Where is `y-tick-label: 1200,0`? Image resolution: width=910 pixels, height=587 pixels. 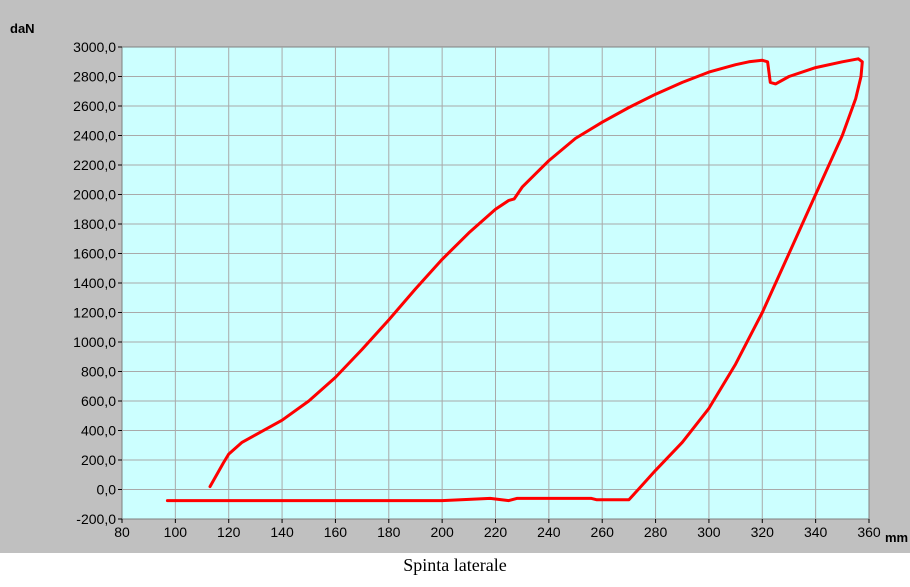
y-tick-label: 1200,0 is located at coordinates (94, 313).